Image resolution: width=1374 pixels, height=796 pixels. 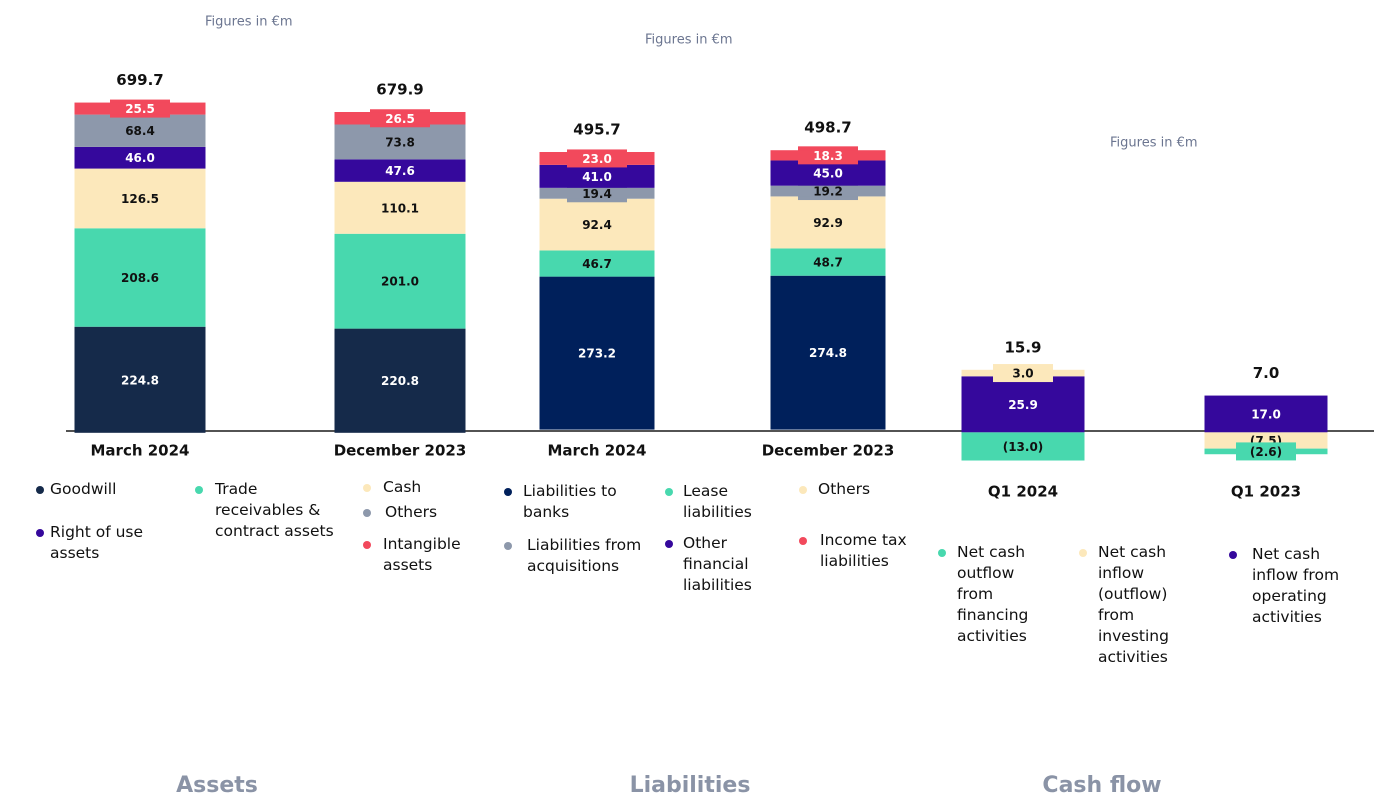 I want to click on value-label: 274.8, so click(x=828, y=353).